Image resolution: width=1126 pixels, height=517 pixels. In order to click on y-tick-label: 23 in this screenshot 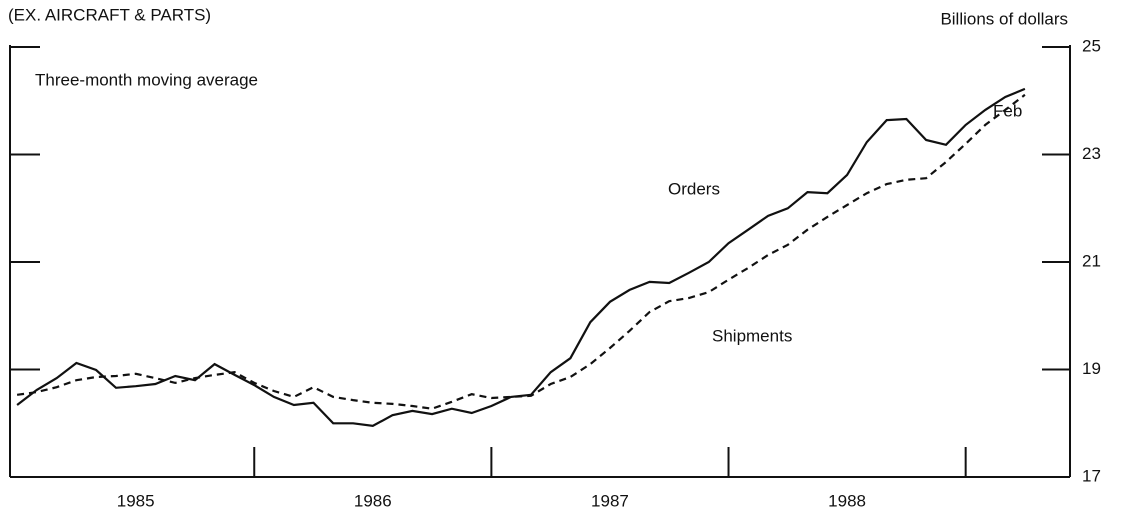, I will do `click(1091, 153)`.